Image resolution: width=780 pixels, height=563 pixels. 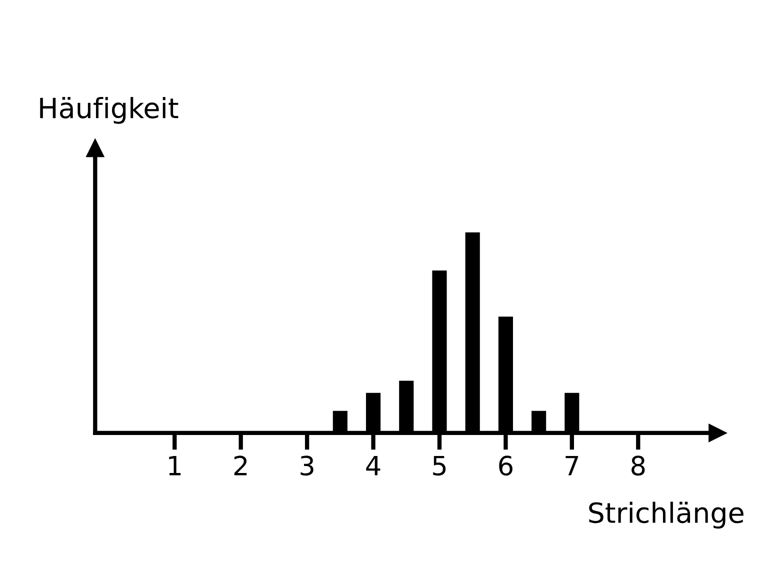 I want to click on x-tick-label: 3, so click(x=307, y=466).